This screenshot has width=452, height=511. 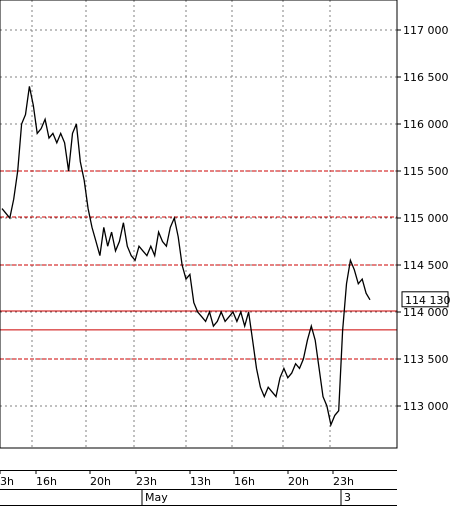 What do you see at coordinates (426, 406) in the screenshot?
I see `y-tick-label-8: 113 000` at bounding box center [426, 406].